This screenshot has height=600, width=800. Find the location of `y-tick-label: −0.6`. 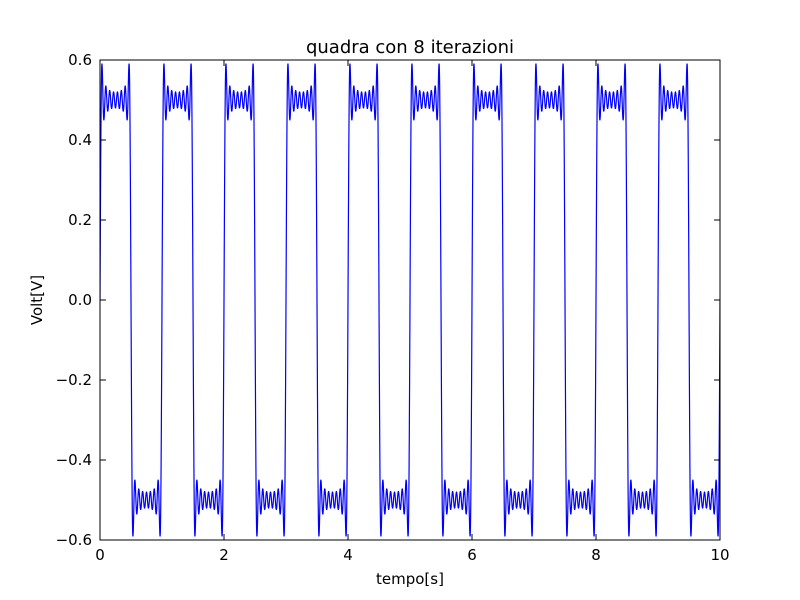

y-tick-label: −0.6 is located at coordinates (74, 540).